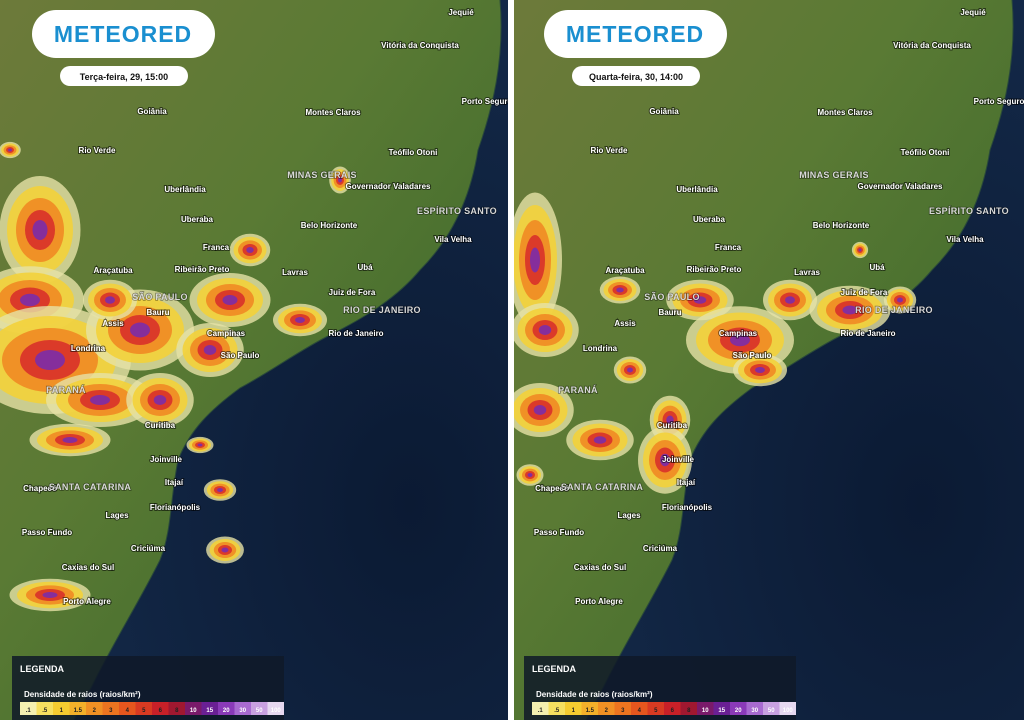  What do you see at coordinates (82, 694) in the screenshot?
I see `legend-subtitle: Densidade de raios (raios/km²)` at bounding box center [82, 694].